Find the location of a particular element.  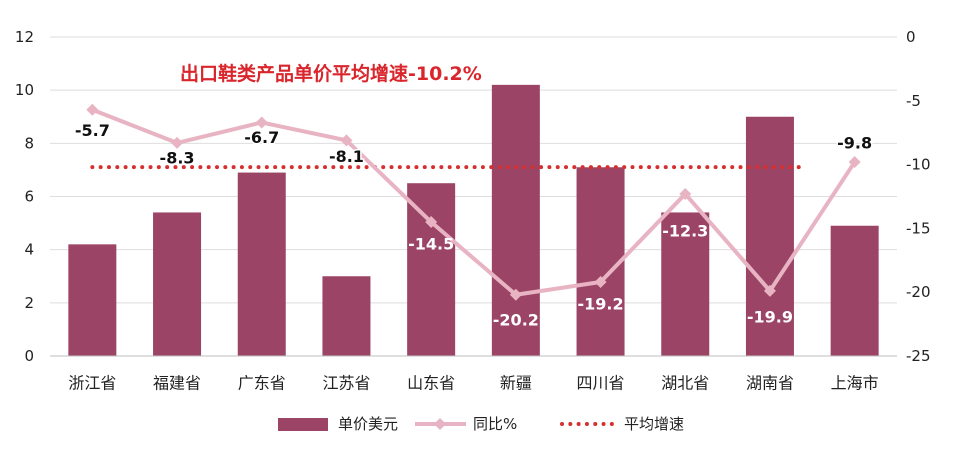

data-label: -5.7 is located at coordinates (92, 130).